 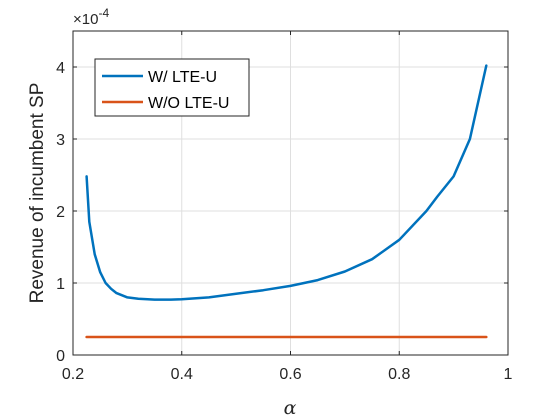 What do you see at coordinates (508, 374) in the screenshot?
I see `x-tick-label: 1` at bounding box center [508, 374].